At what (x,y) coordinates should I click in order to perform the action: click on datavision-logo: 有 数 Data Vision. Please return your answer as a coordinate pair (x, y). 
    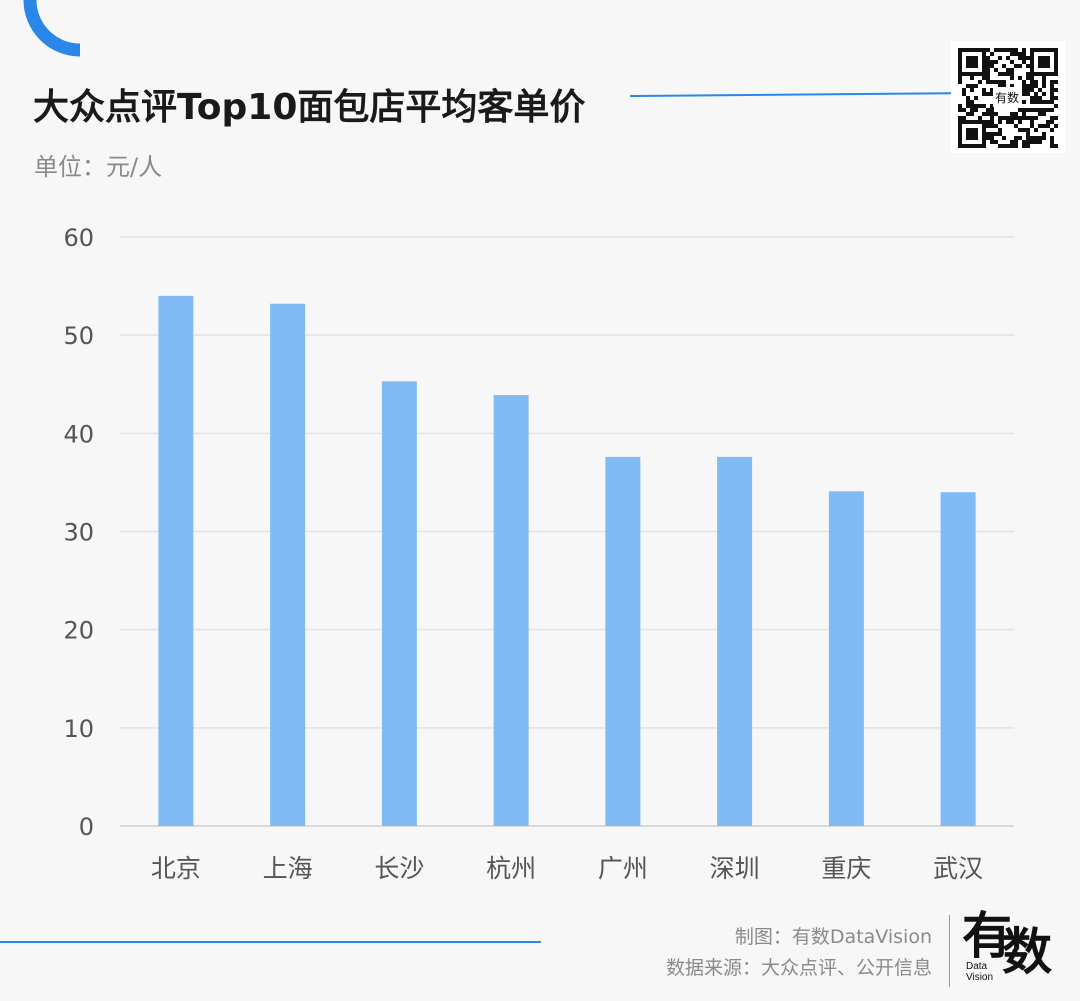
    Looking at the image, I should click on (1012, 950).